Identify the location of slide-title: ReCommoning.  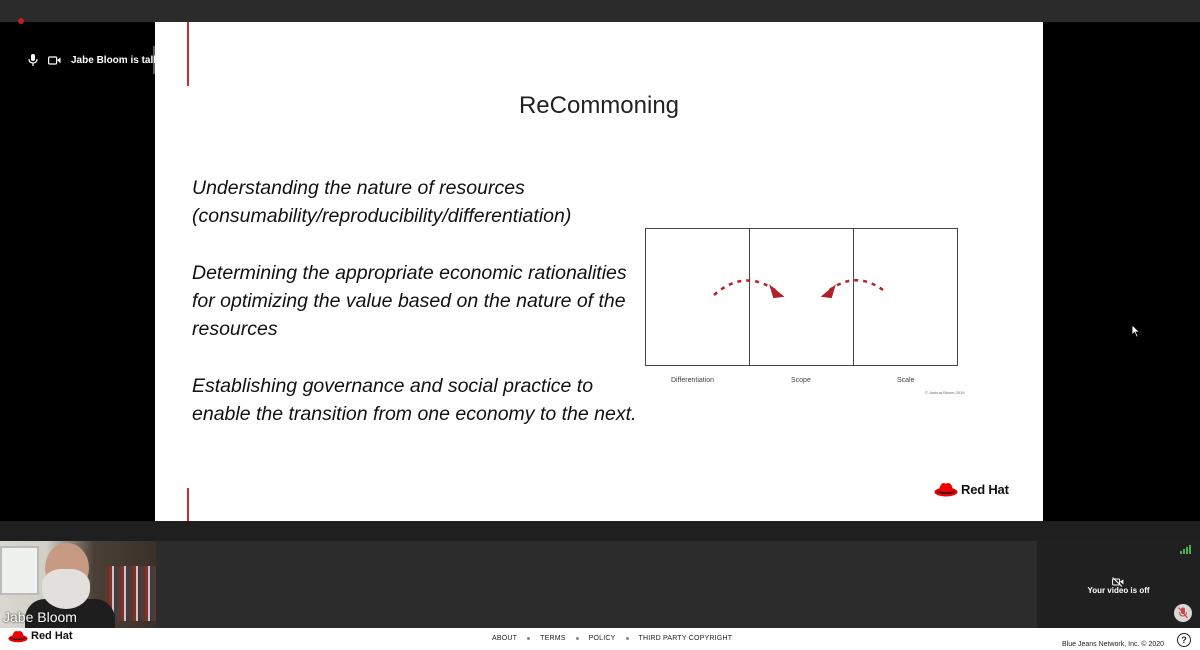
(599, 105).